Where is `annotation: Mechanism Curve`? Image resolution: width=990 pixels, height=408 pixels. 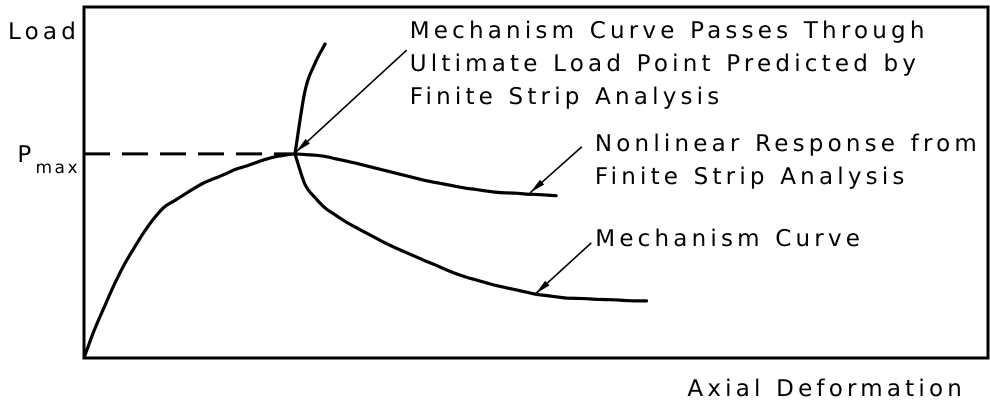
annotation: Mechanism Curve is located at coordinates (729, 239).